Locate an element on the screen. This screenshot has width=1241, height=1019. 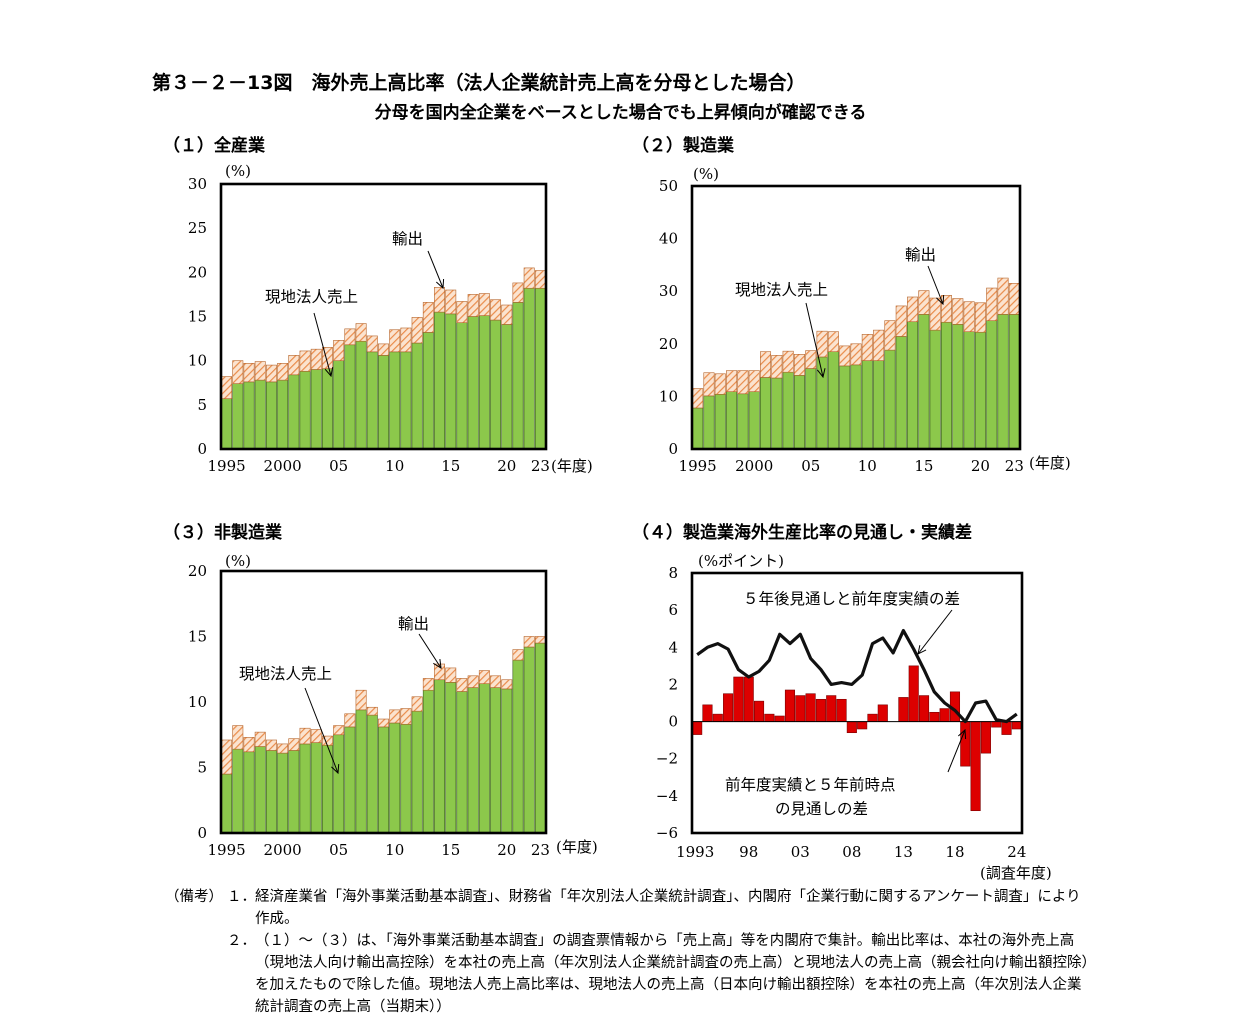
y-tick-label: 25 is located at coordinates (197, 228).